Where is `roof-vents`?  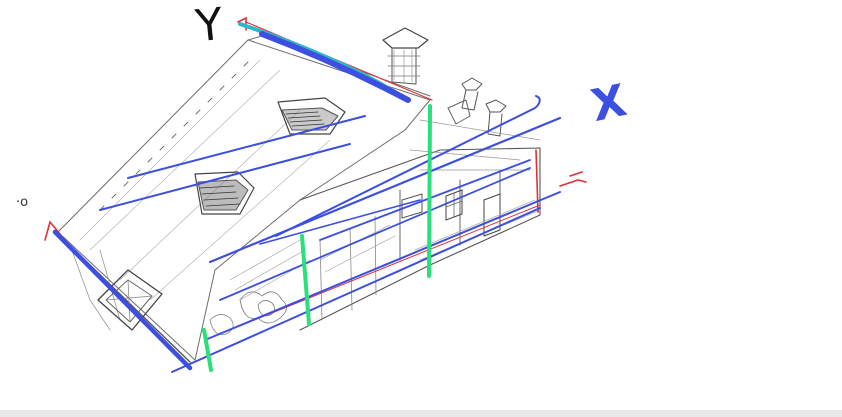 roof-vents is located at coordinates (477, 107).